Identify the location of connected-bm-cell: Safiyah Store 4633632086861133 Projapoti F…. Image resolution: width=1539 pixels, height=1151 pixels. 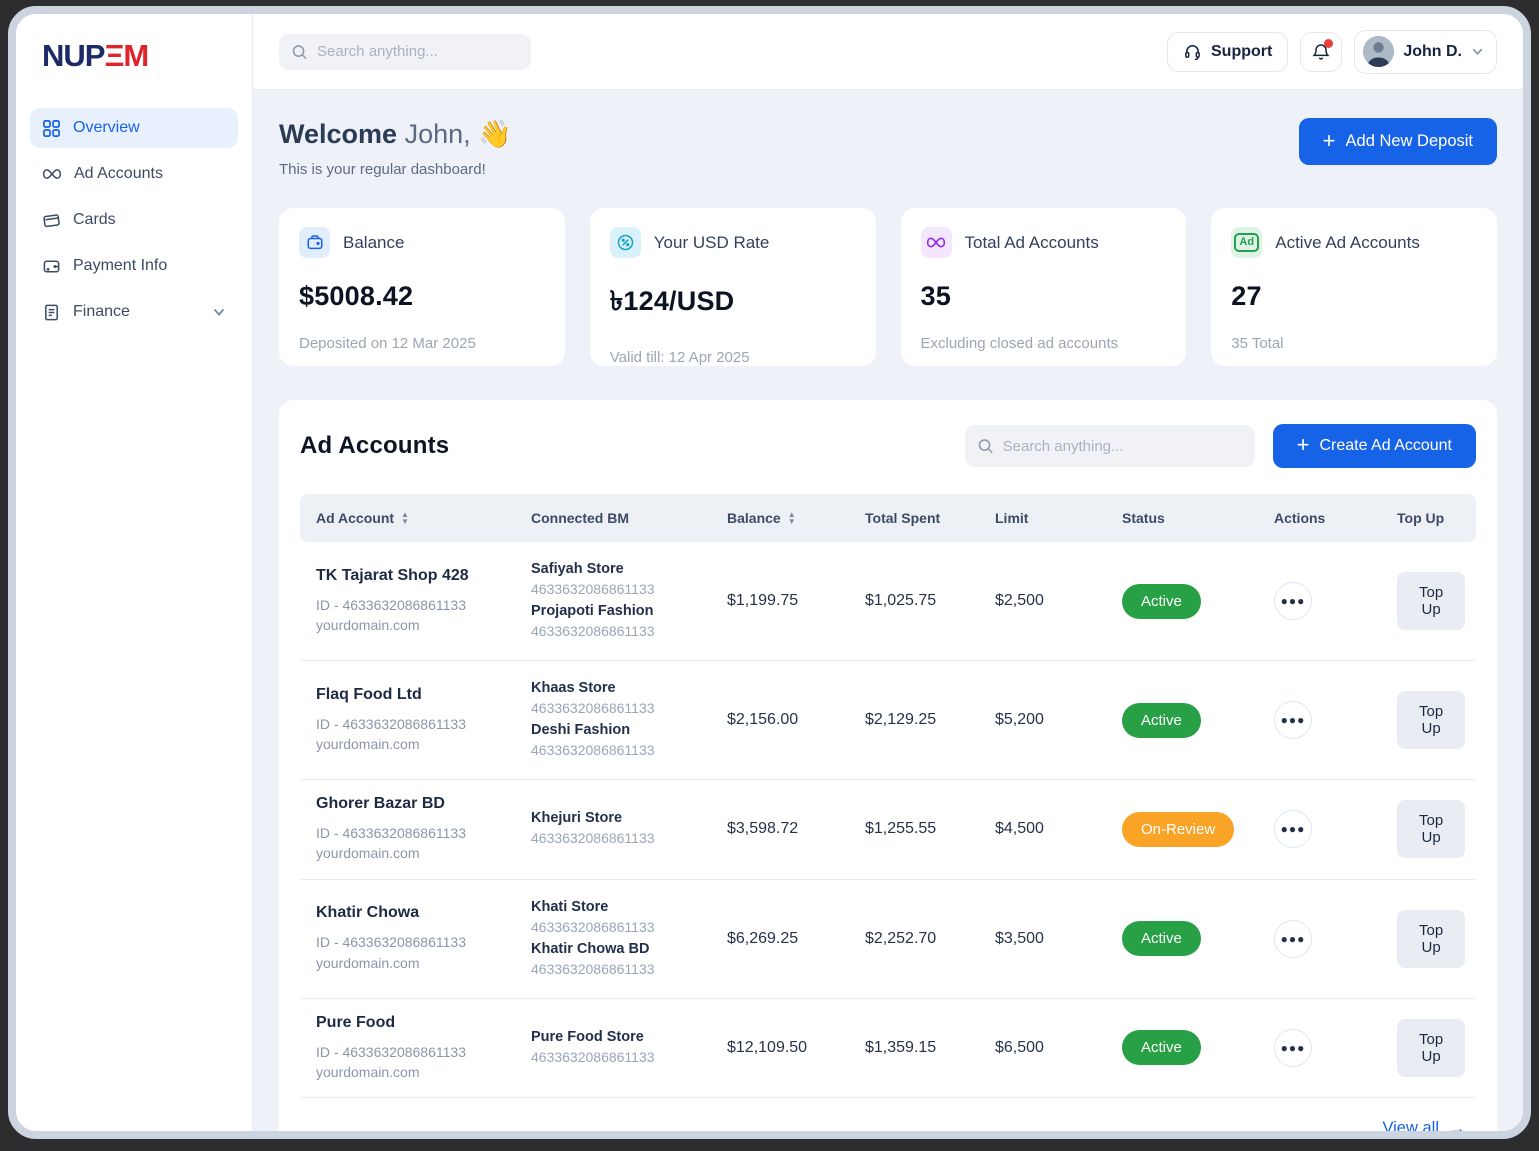
(629, 601).